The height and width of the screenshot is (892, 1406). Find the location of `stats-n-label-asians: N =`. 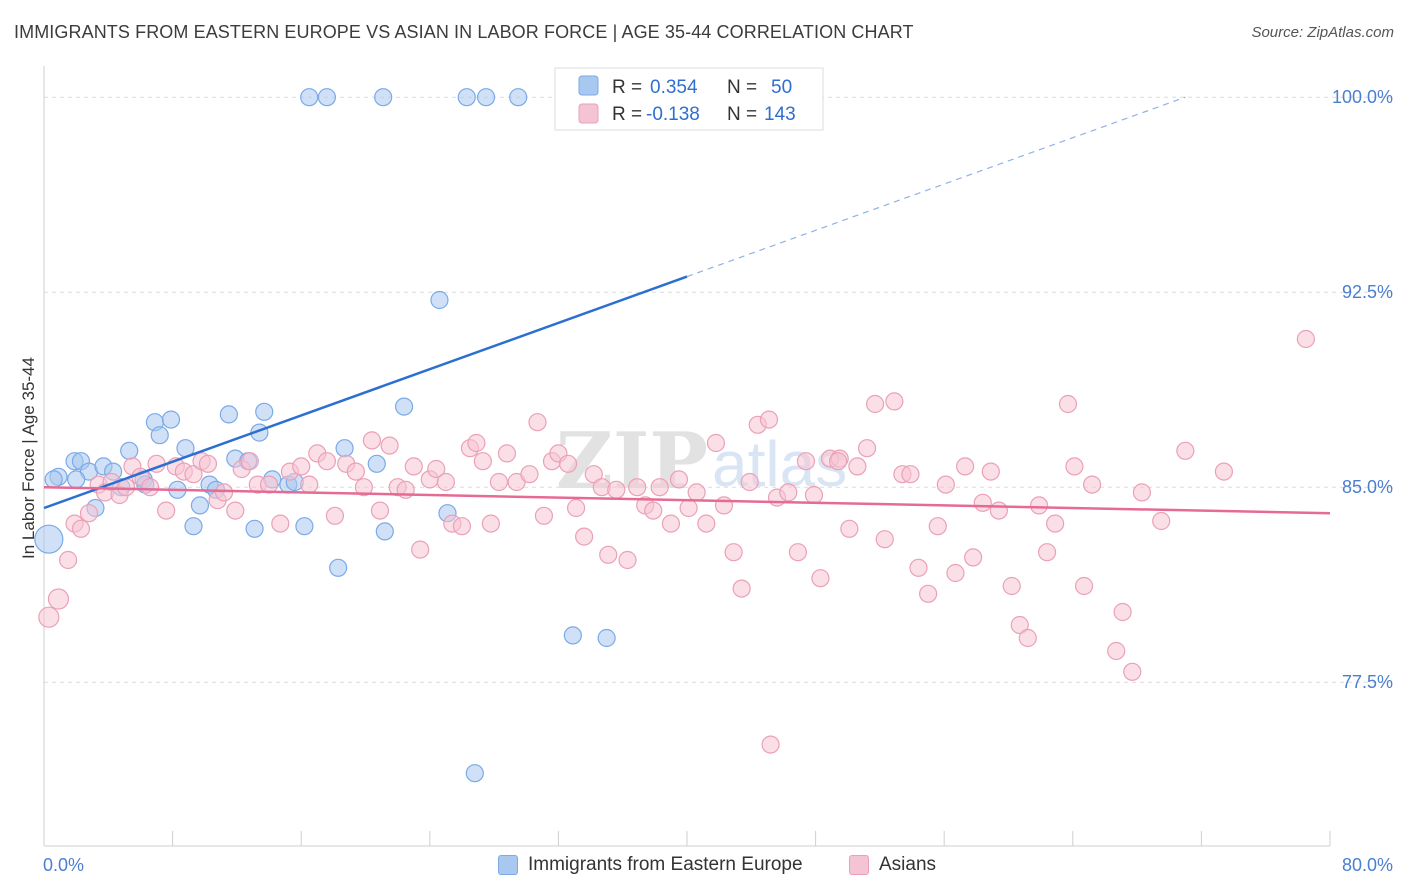

stats-n-label-asians: N = is located at coordinates (742, 114).